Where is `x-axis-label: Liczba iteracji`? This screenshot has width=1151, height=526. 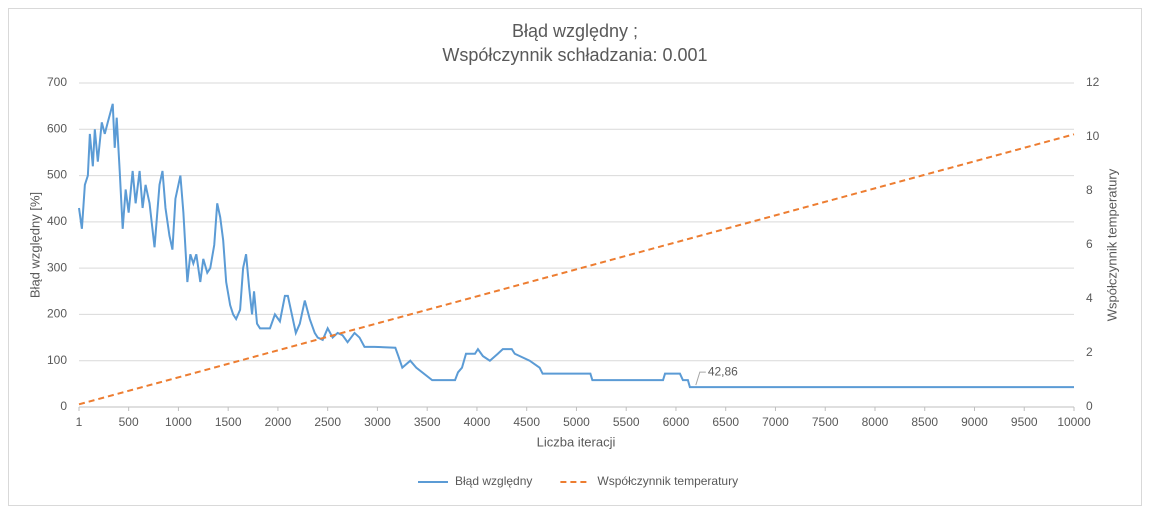
x-axis-label: Liczba iteracji is located at coordinates (576, 441).